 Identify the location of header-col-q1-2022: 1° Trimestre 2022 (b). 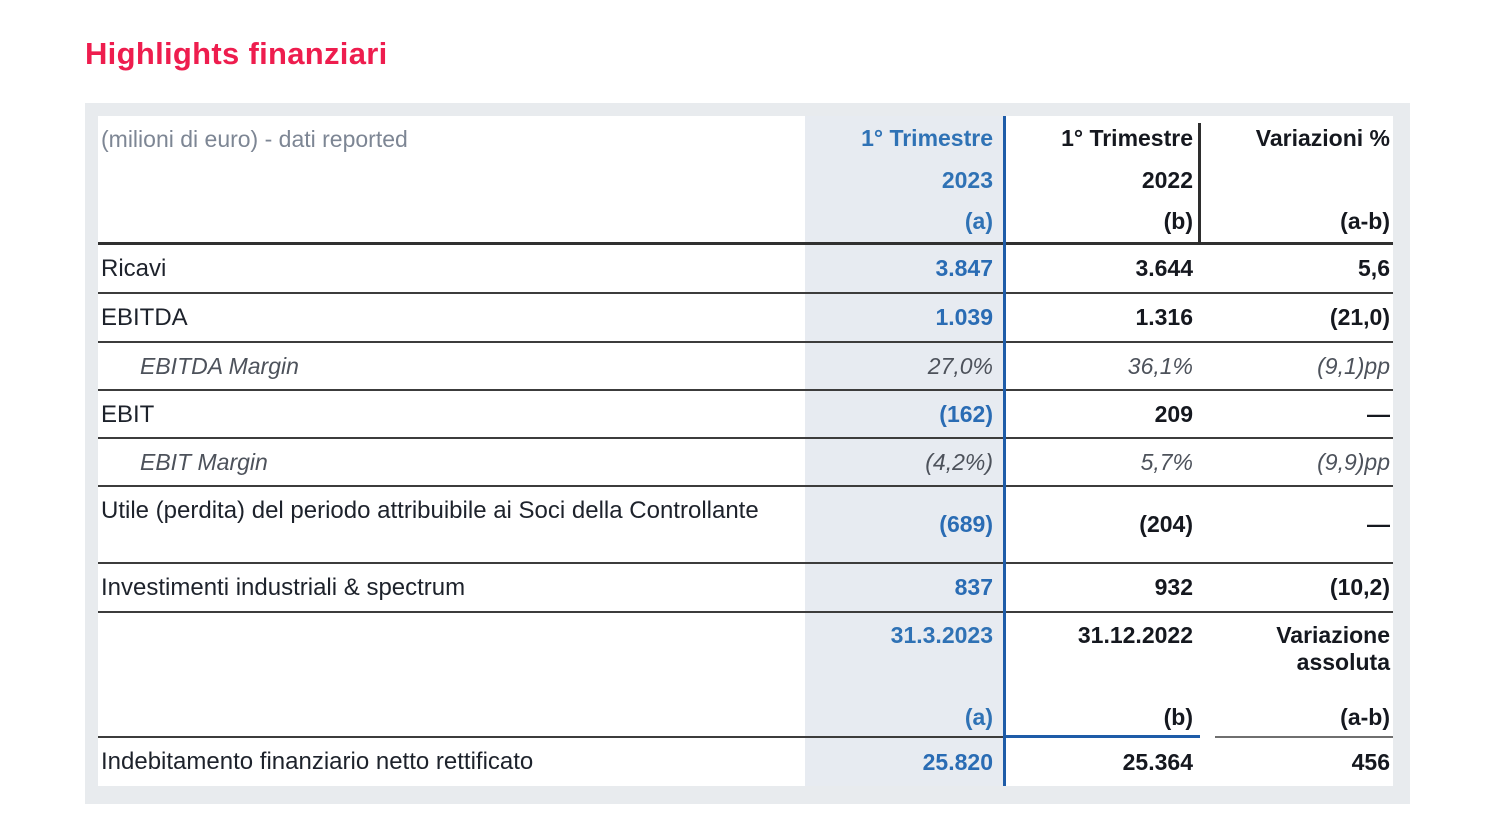
(1102, 179).